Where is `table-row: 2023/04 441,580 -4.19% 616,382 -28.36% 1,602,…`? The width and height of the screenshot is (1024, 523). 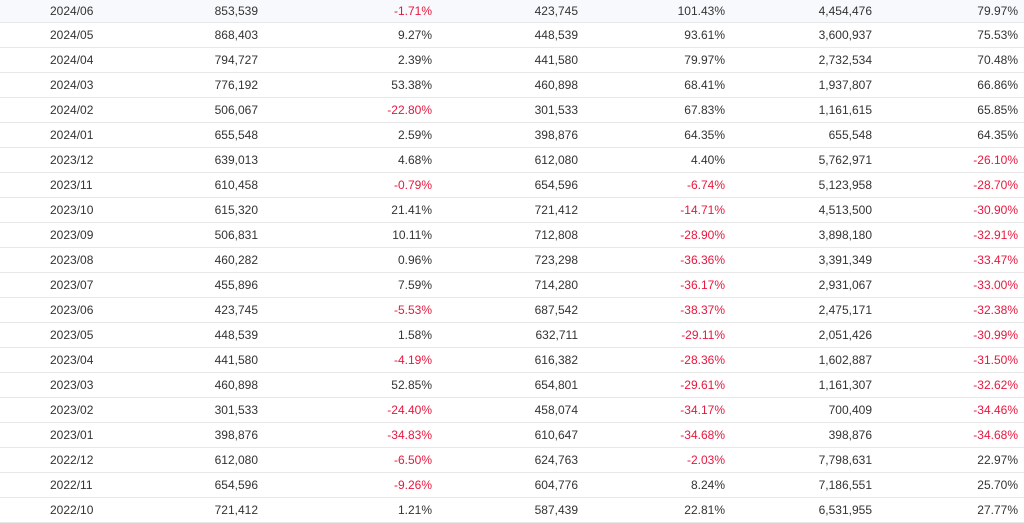 table-row: 2023/04 441,580 -4.19% 616,382 -28.36% 1,602,… is located at coordinates (512, 360).